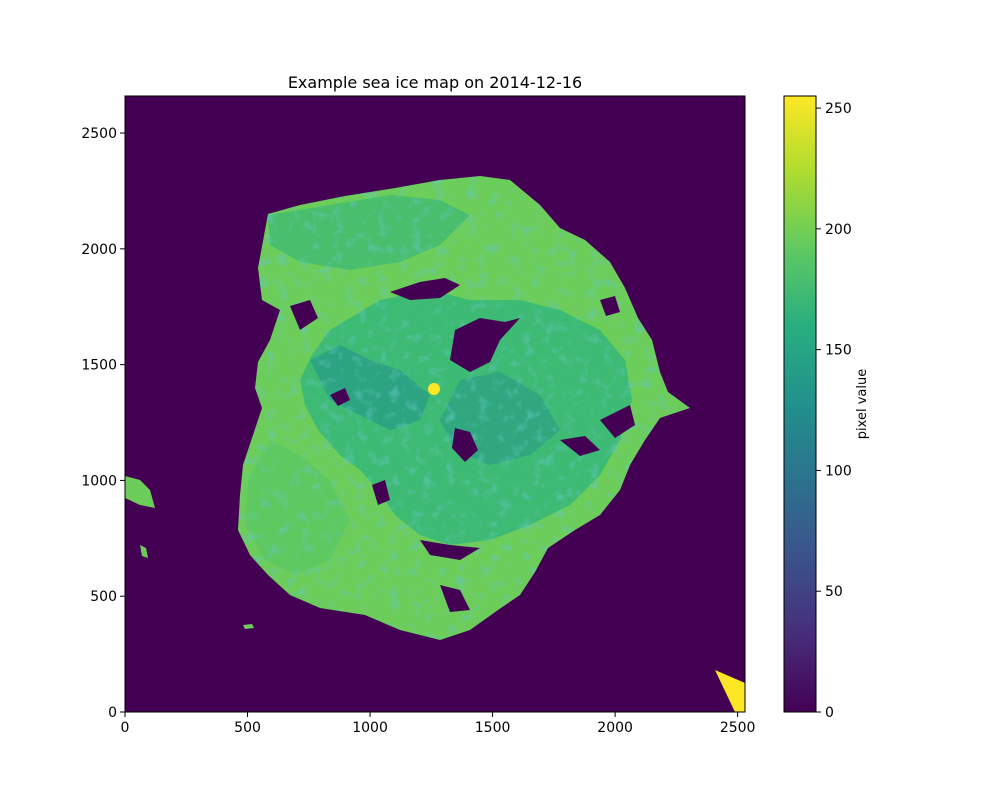  Describe the element at coordinates (99, 366) in the screenshot. I see `y-tick-label: 1500` at that location.